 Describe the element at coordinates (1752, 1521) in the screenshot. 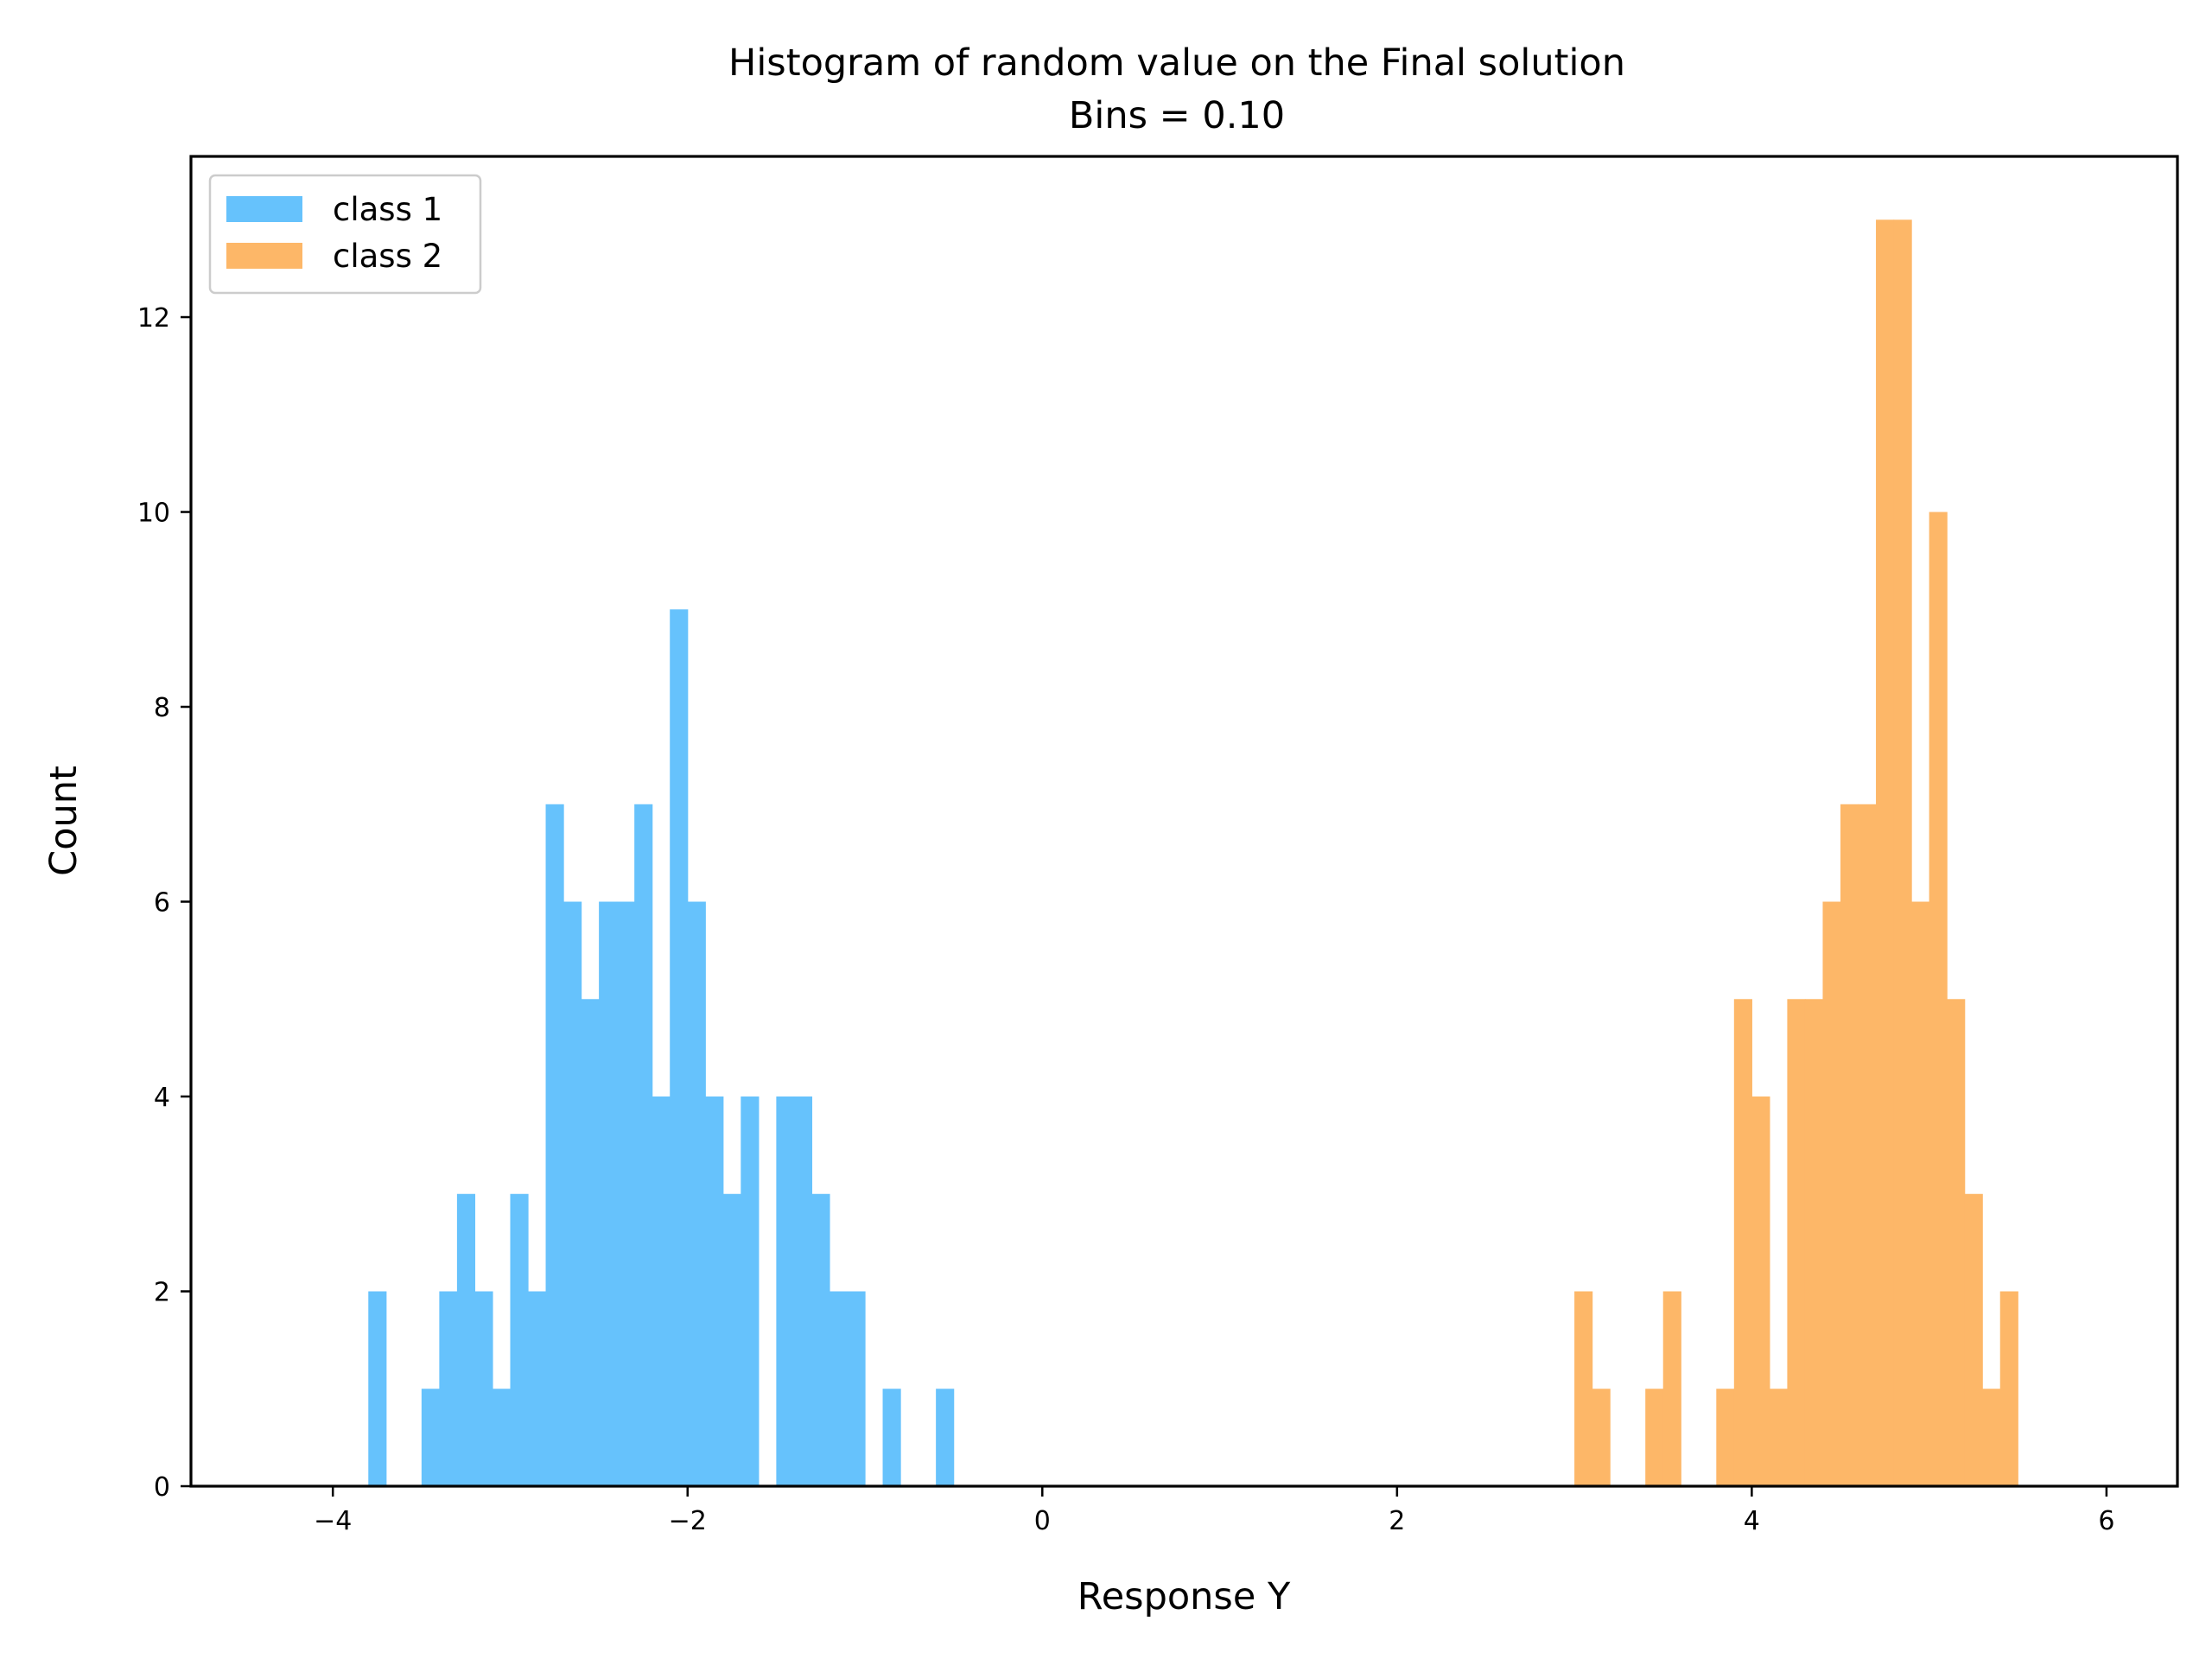

I see `x-tick-label: 4` at that location.